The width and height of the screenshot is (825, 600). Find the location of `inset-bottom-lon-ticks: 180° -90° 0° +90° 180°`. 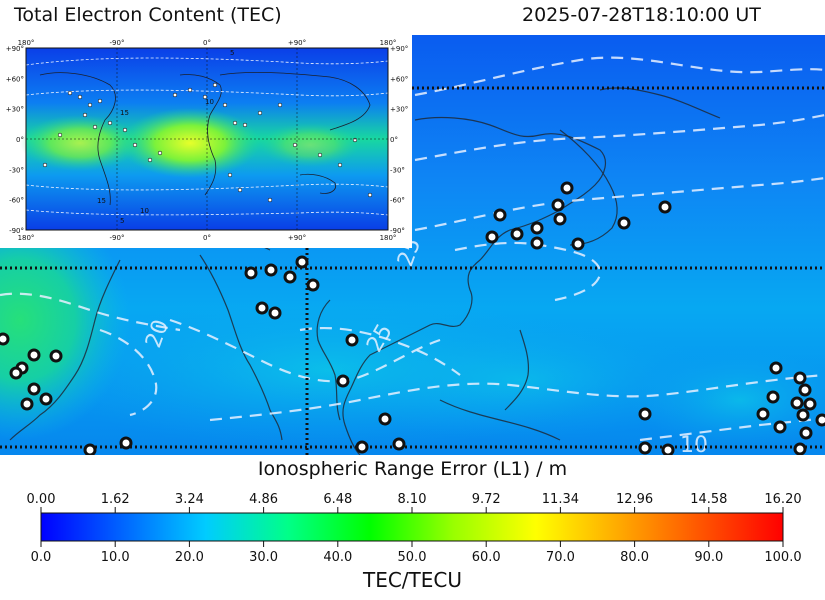

inset-bottom-lon-ticks: 180° -90° 0° +90° 180° is located at coordinates (207, 238).